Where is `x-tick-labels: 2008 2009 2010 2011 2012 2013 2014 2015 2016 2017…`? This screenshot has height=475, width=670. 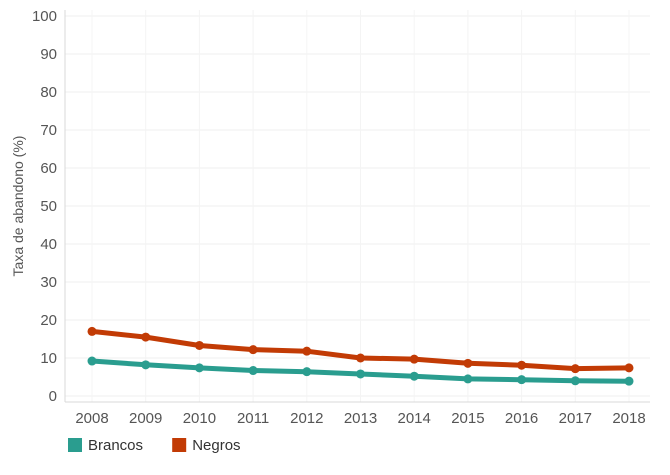 x-tick-labels: 2008 2009 2010 2011 2012 2013 2014 2015 2016 2017… is located at coordinates (360, 418).